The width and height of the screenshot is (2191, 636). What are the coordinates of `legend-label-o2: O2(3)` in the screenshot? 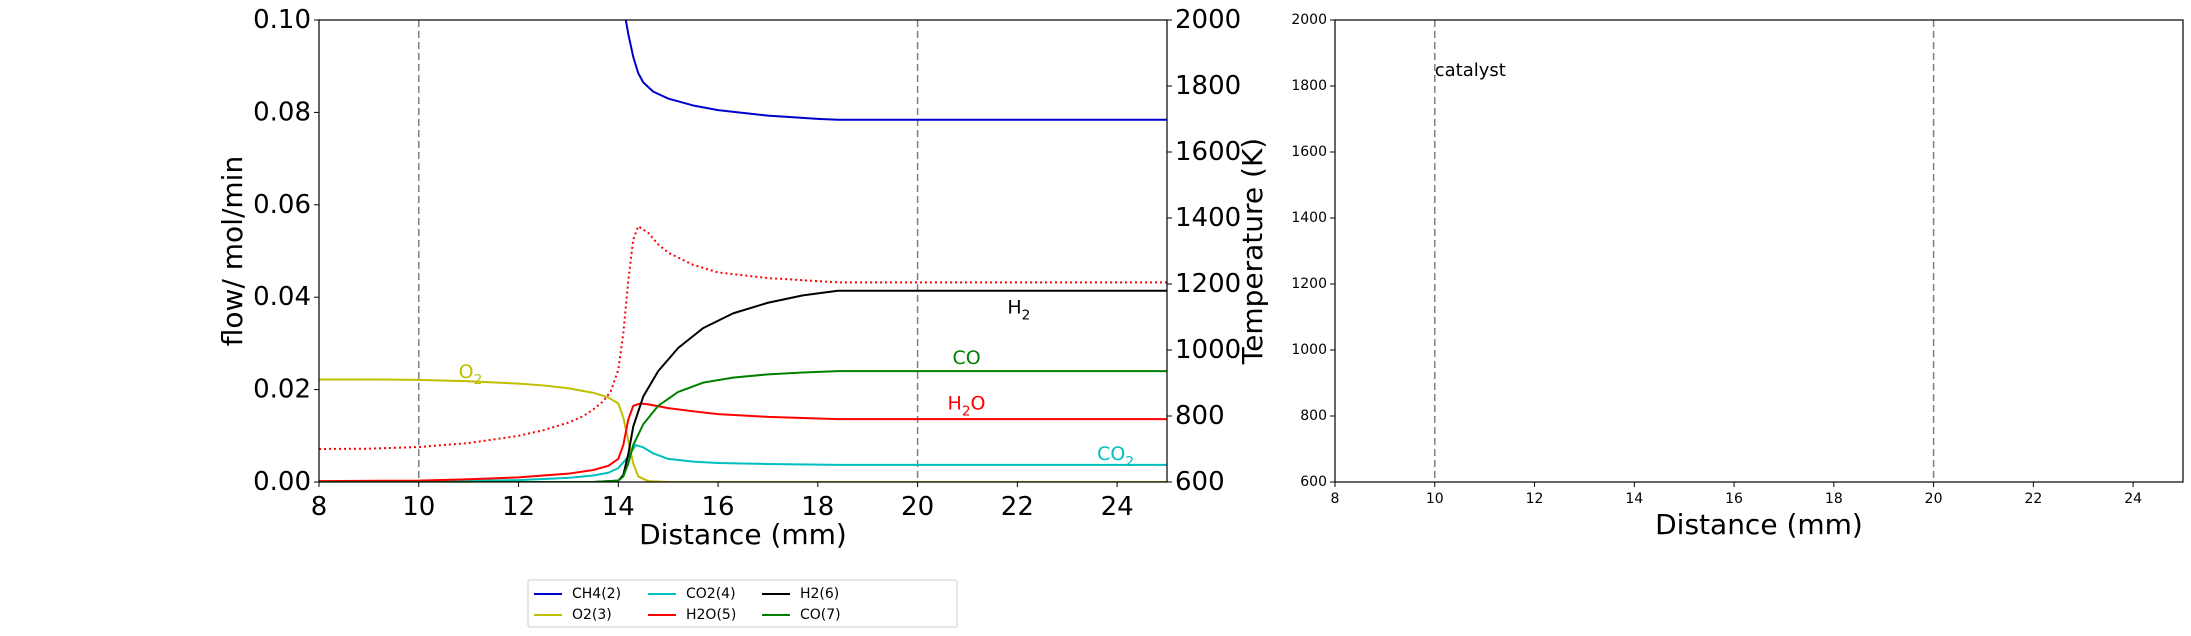 It's located at (592, 615).